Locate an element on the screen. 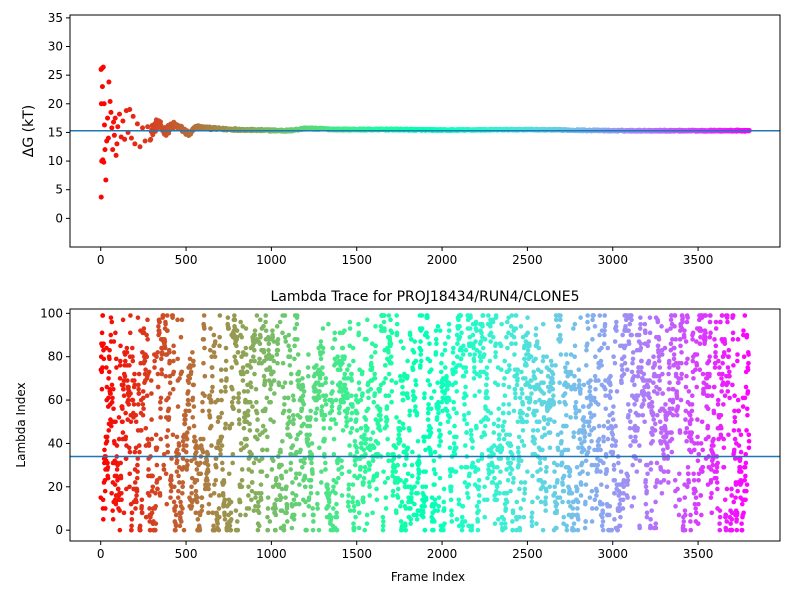 This screenshot has width=800, height=600. lambda-trace-title: Lambda Trace for PROJ18434/RUN4/CLONE5 is located at coordinates (424, 297).